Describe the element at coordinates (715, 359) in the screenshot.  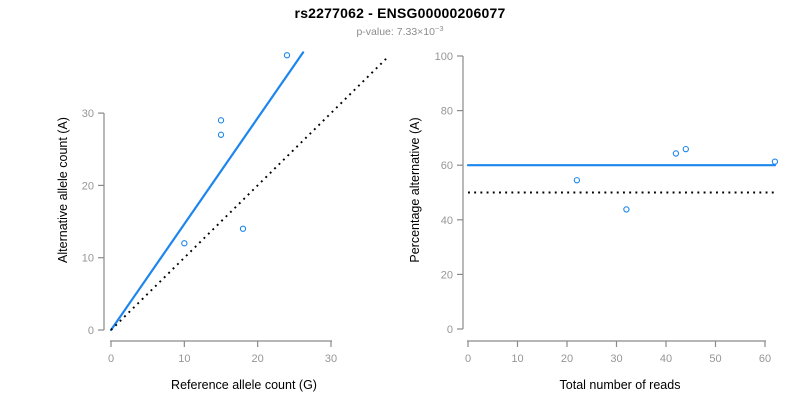
I see `x-tick-label: 50` at that location.